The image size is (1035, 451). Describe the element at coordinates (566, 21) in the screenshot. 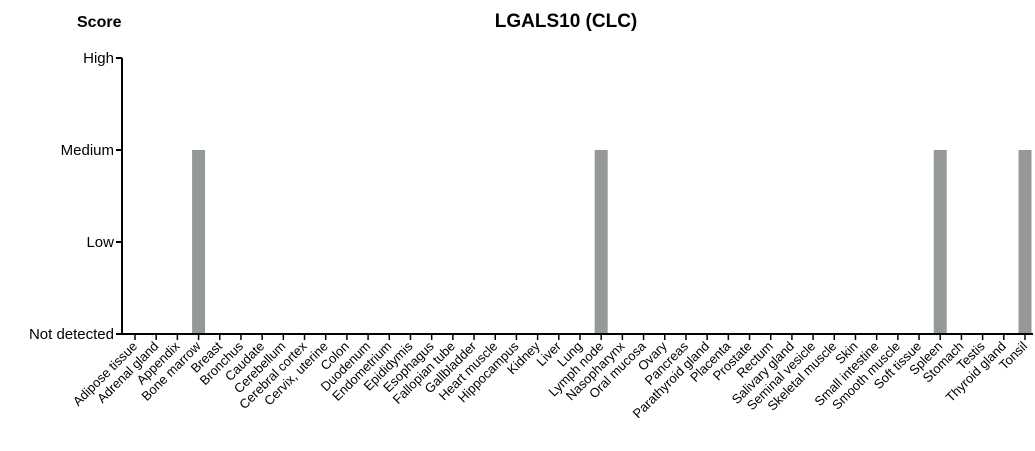

I see `chart-title: LGALS10 (CLC)` at that location.